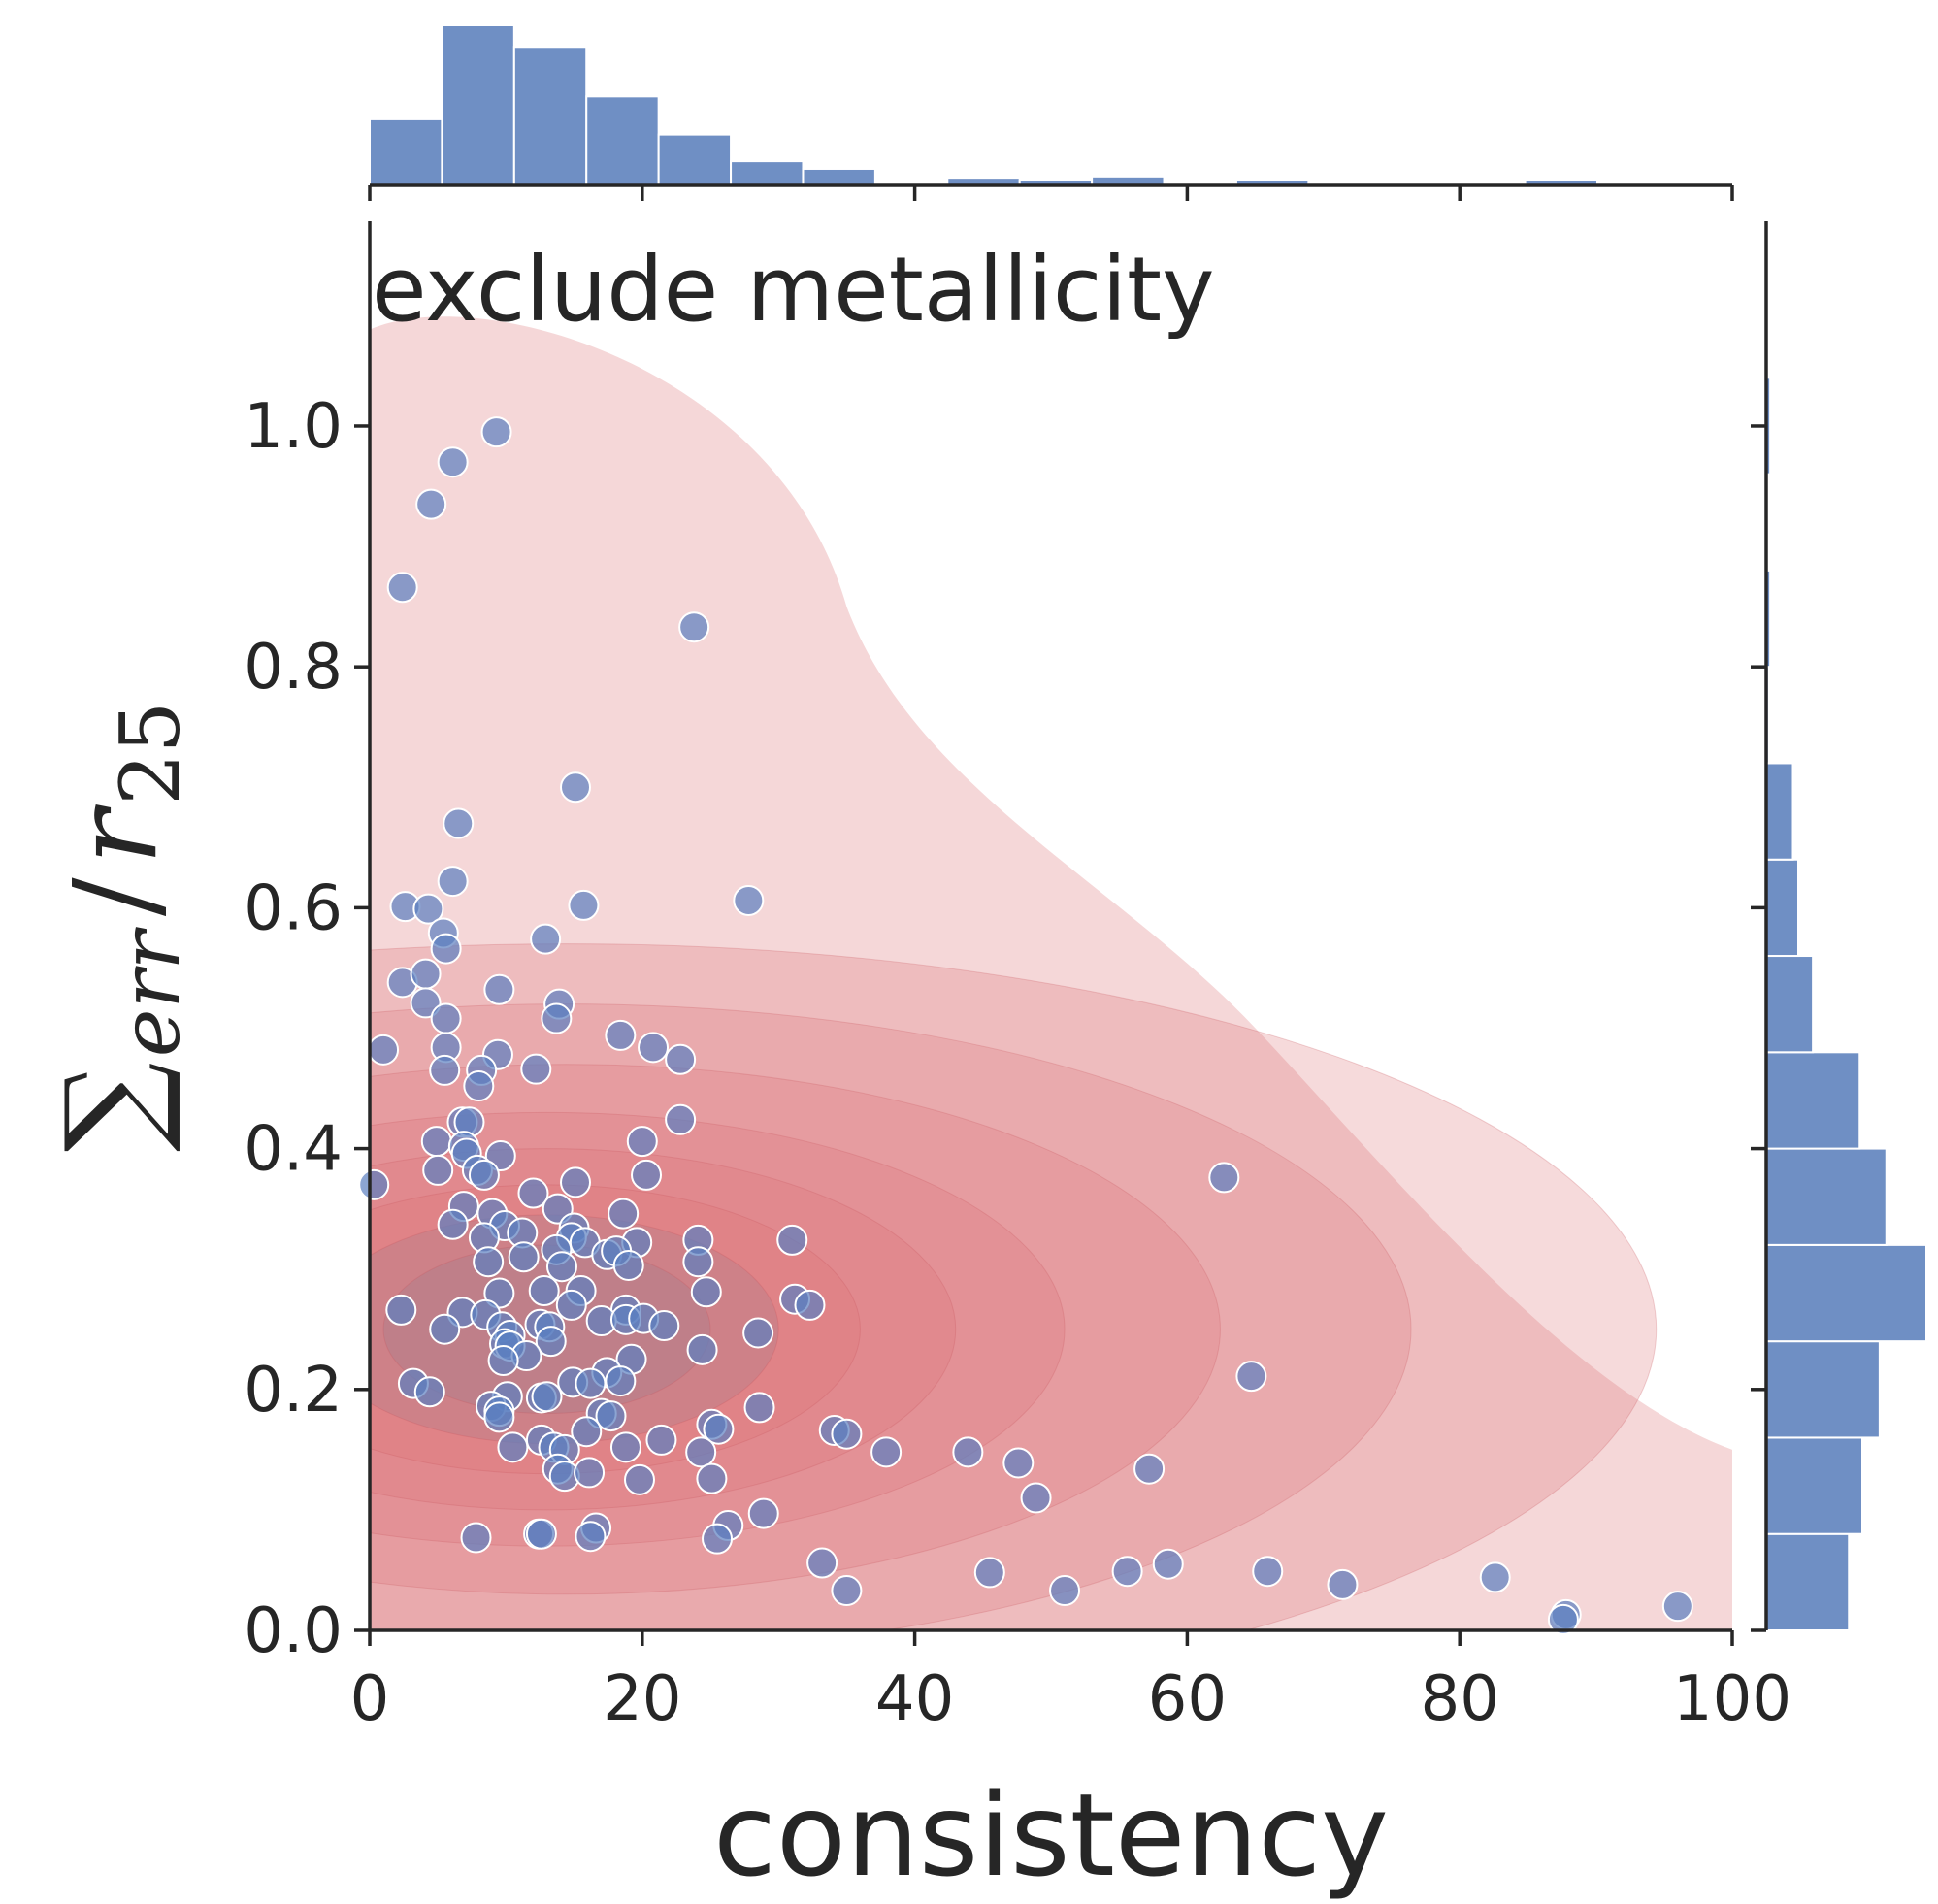 Image resolution: width=1938 pixels, height=1904 pixels. Describe the element at coordinates (115, 834) in the screenshot. I see `y-label-r: r` at that location.